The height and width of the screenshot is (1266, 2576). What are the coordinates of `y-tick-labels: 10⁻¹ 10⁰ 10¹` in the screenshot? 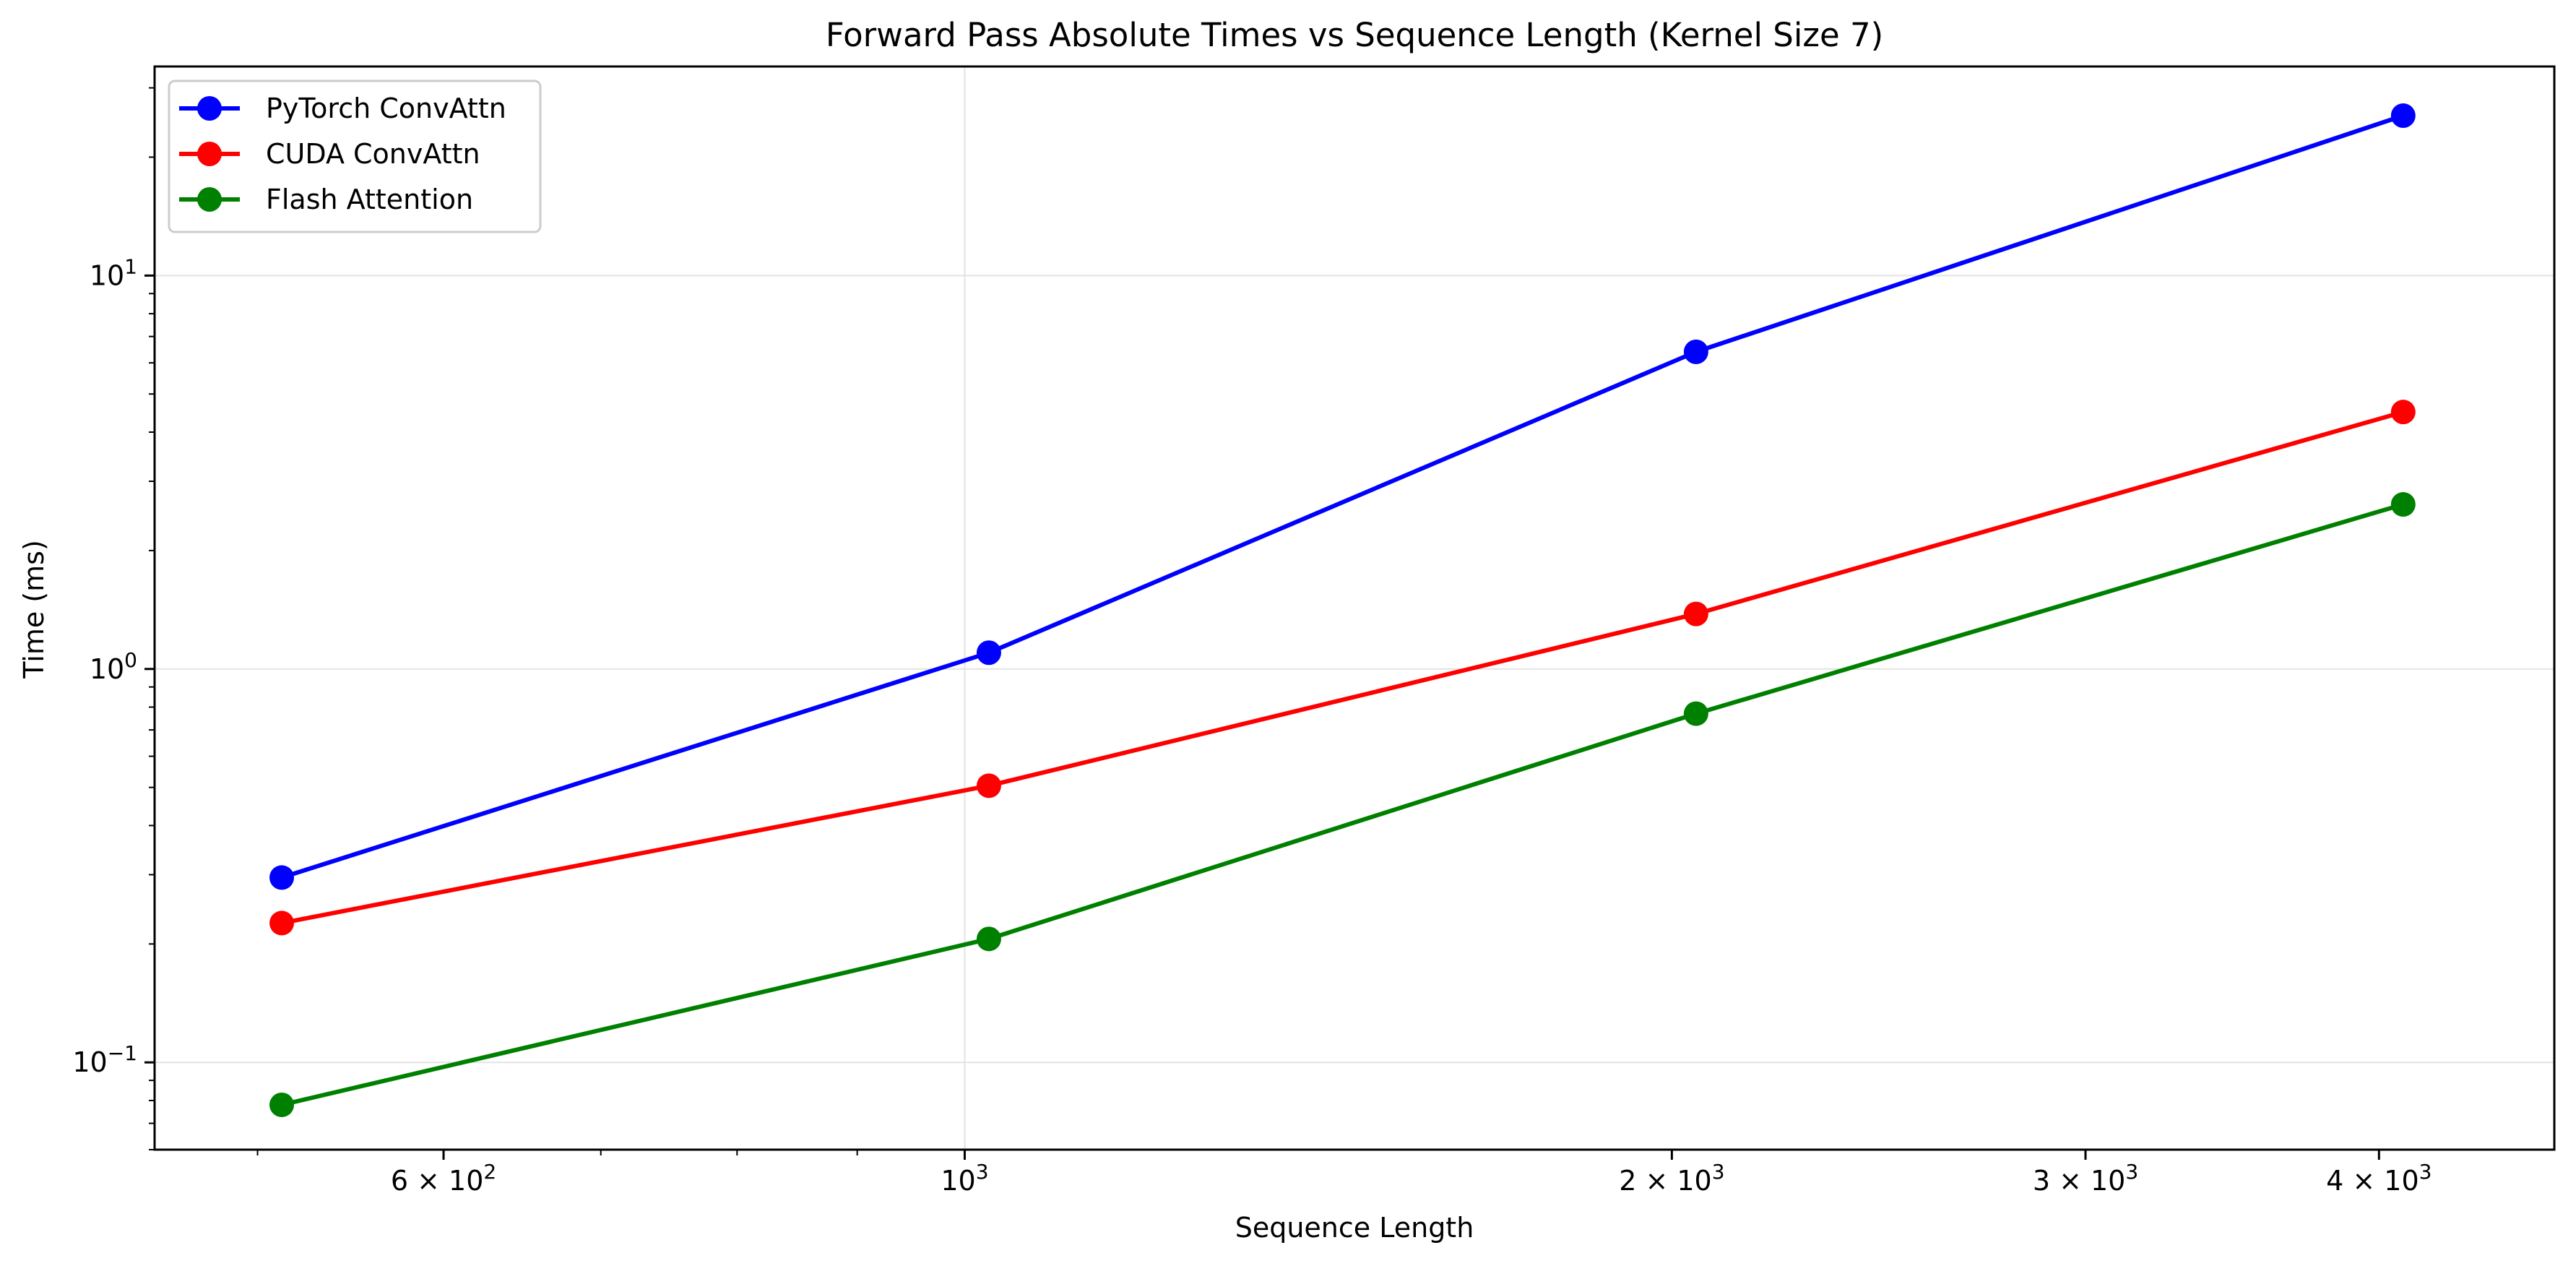 It's located at (104, 666).